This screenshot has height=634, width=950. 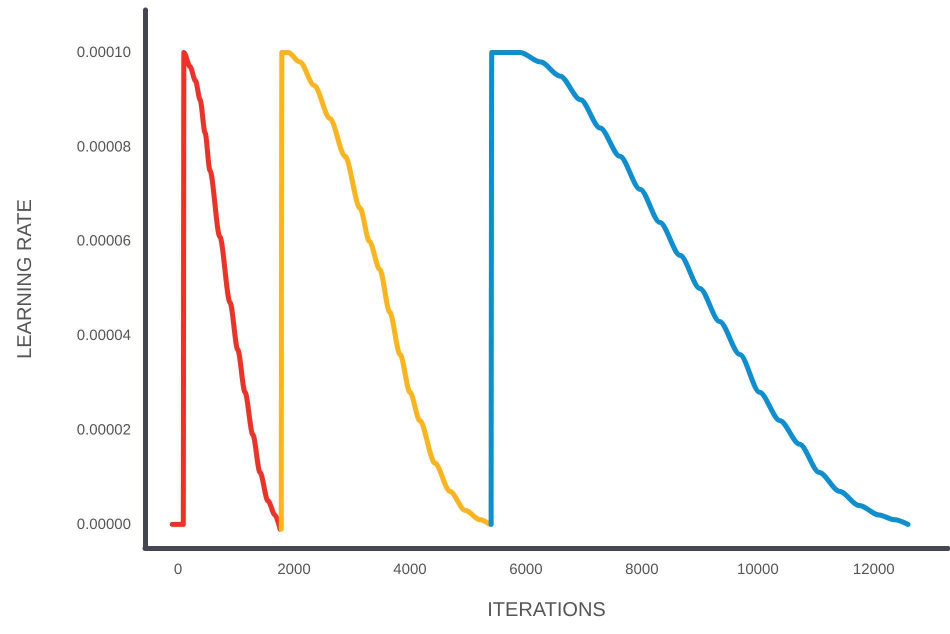 I want to click on x-tick-label: 6000, so click(x=526, y=569).